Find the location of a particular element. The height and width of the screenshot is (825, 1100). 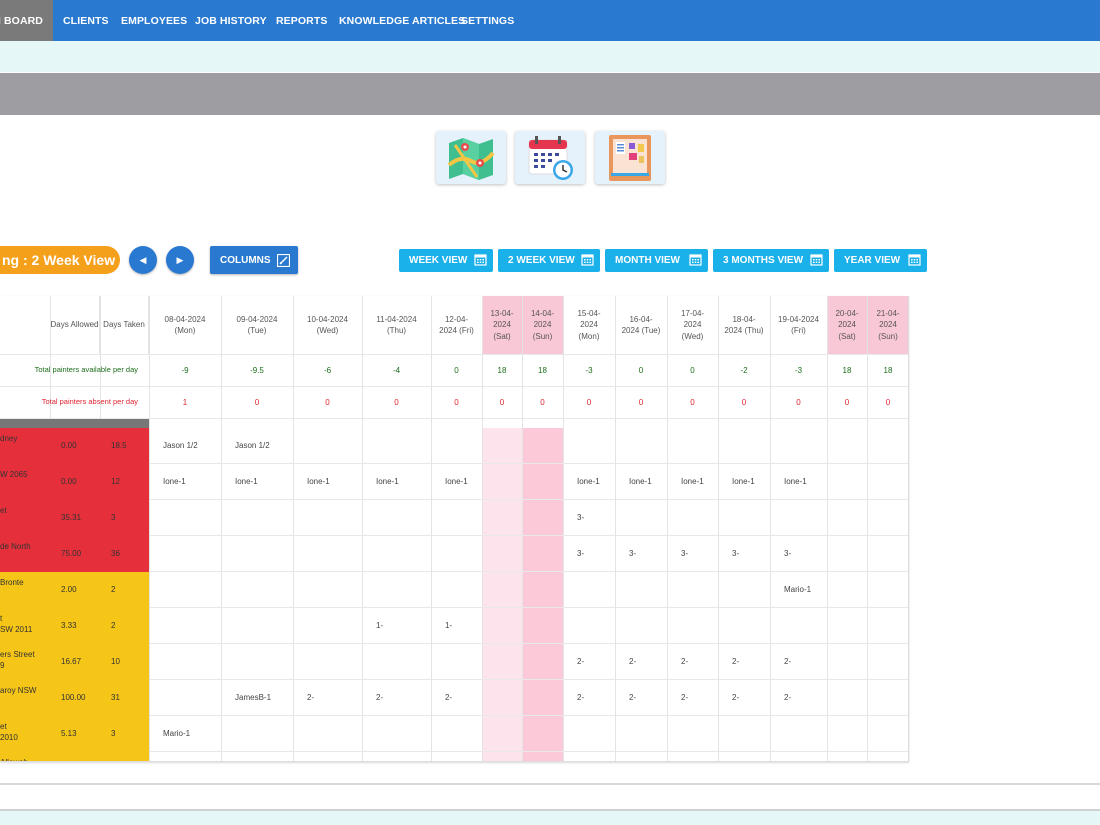

three-months-view-button: 3 MONTHS VIEW is located at coordinates (771, 260).